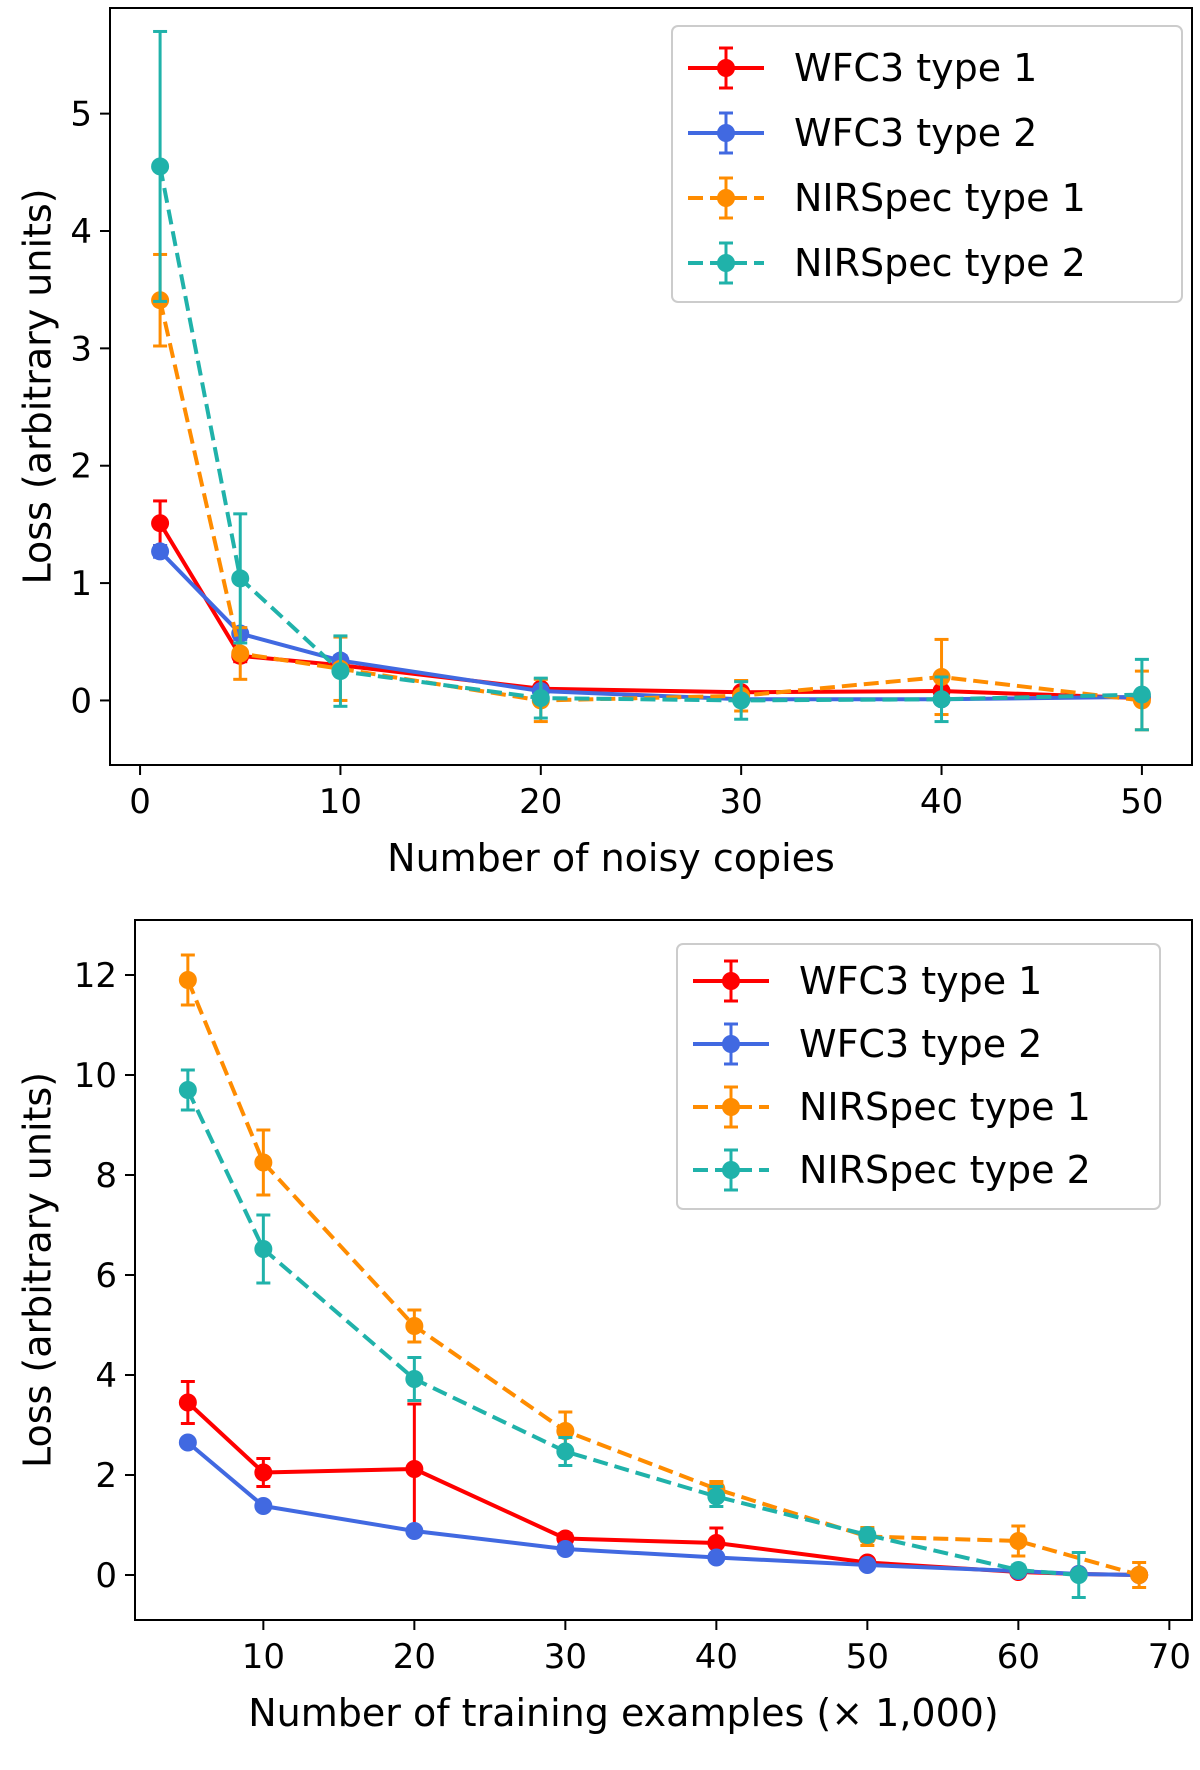 This screenshot has height=1770, width=1200. Describe the element at coordinates (1169, 1657) in the screenshot. I see `x-tick-label: 70` at that location.